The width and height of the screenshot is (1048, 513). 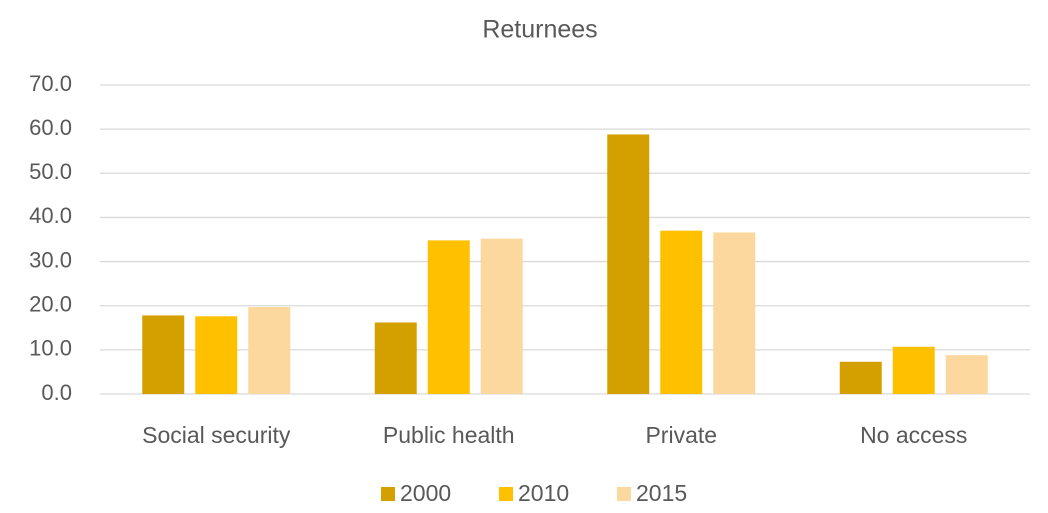 I want to click on x-tick-label: Private, so click(x=681, y=435).